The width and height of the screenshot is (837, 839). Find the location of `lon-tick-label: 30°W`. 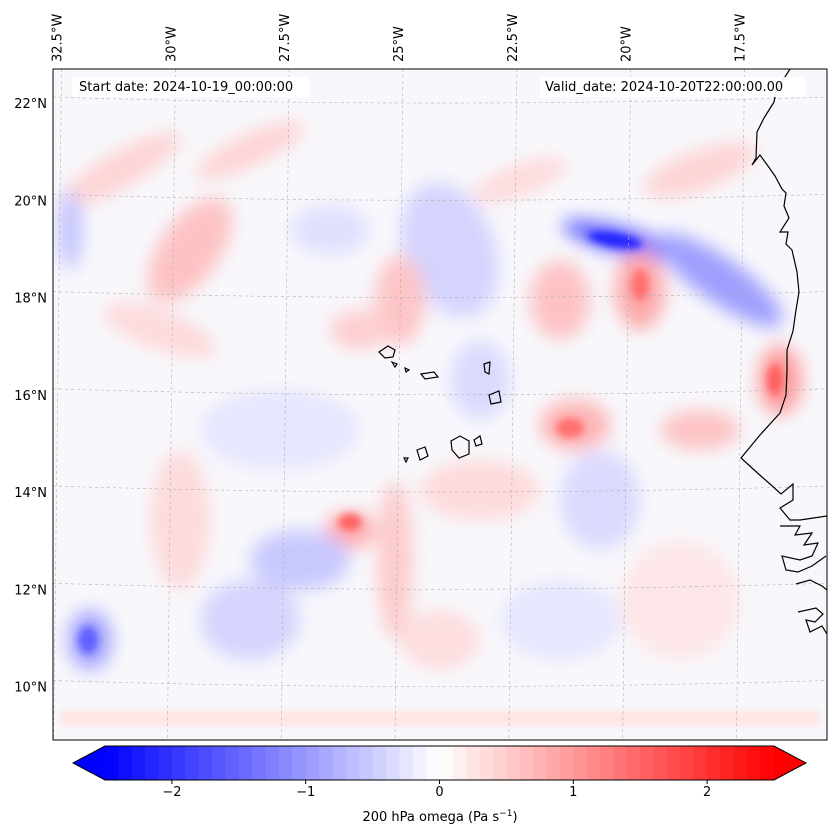

lon-tick-label: 30°W is located at coordinates (171, 44).